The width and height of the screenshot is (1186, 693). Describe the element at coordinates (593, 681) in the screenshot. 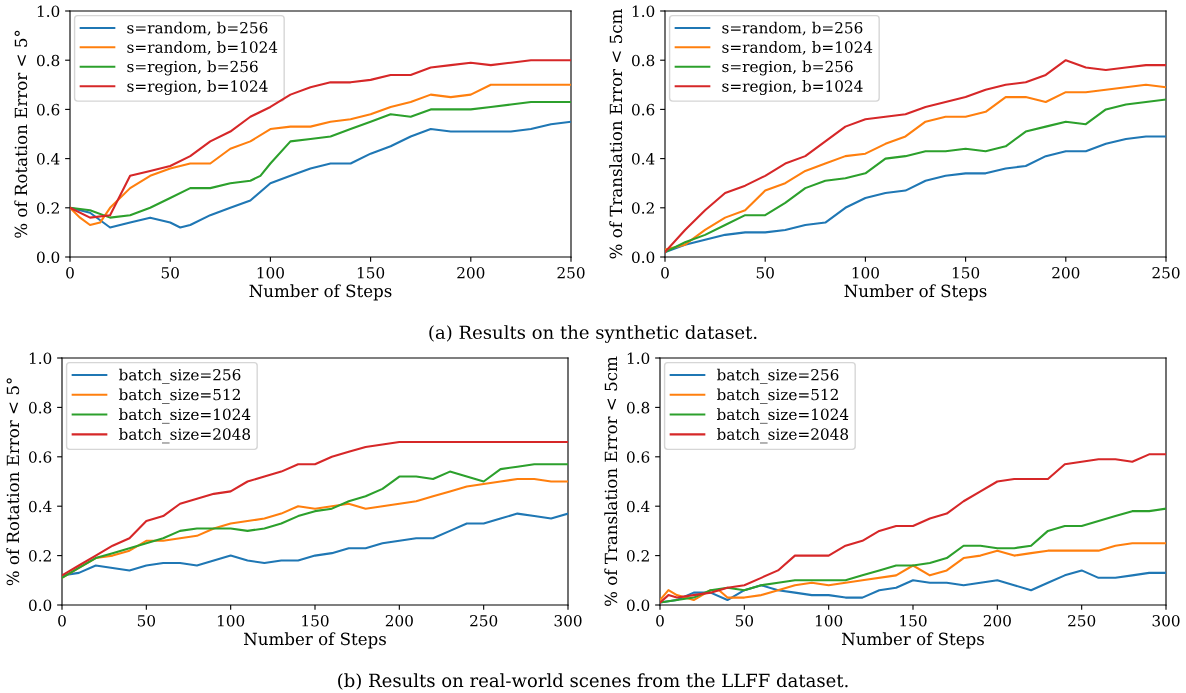

I see `text: (b) Results on real-world scenes from the LLFF dataset.` at that location.